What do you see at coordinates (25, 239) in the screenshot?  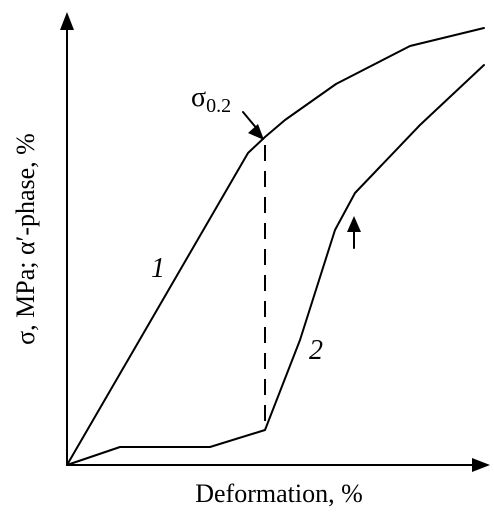 I see `y-axis-label: σ, MPa; α′-phase, %` at bounding box center [25, 239].